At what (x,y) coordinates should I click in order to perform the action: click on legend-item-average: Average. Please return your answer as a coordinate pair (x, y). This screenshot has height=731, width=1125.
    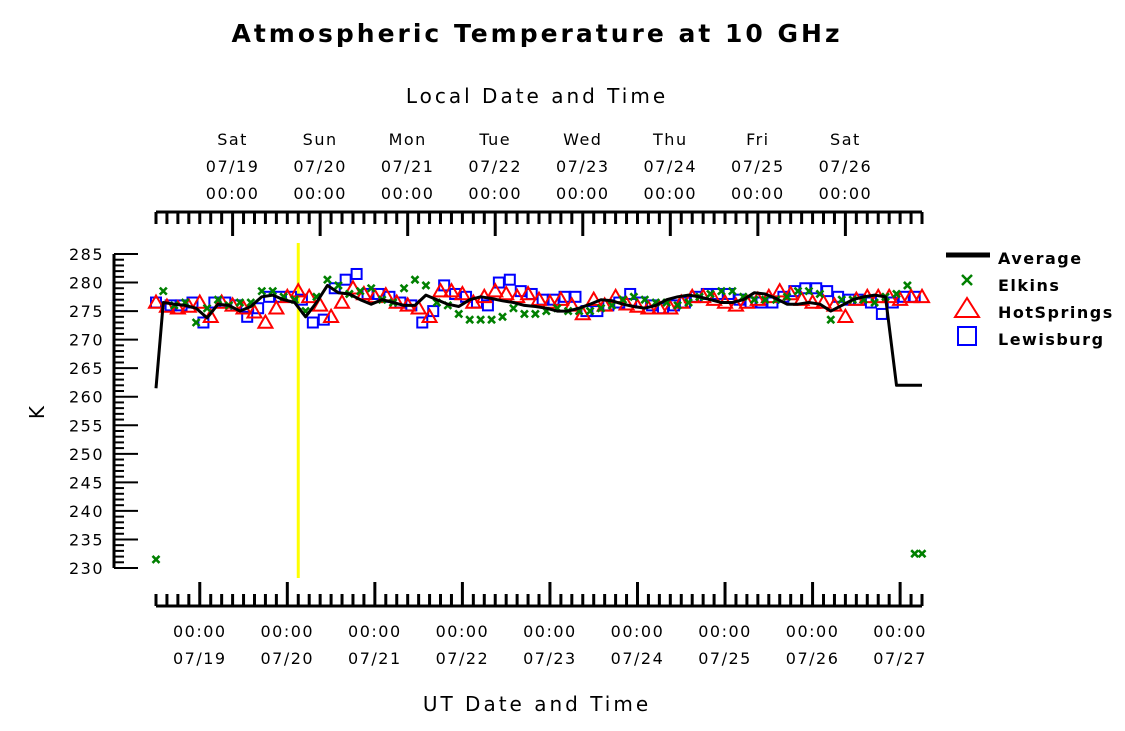
    Looking at the image, I should click on (1014, 258).